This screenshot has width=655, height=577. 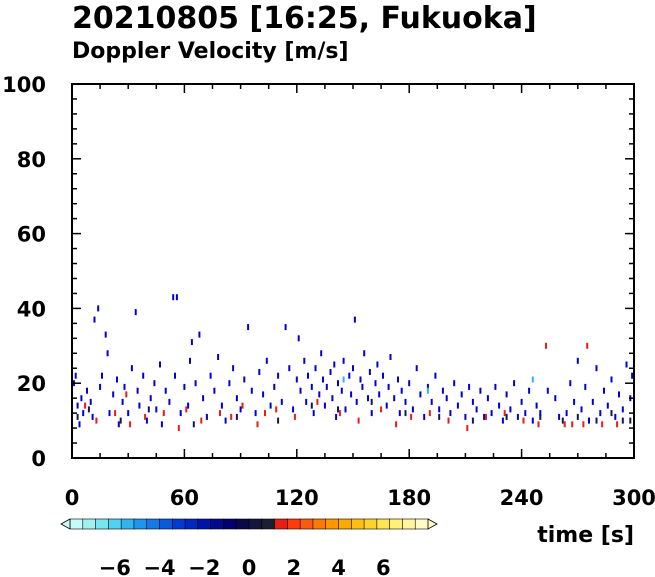 I want to click on y-tick-label: 100, so click(x=24, y=85).